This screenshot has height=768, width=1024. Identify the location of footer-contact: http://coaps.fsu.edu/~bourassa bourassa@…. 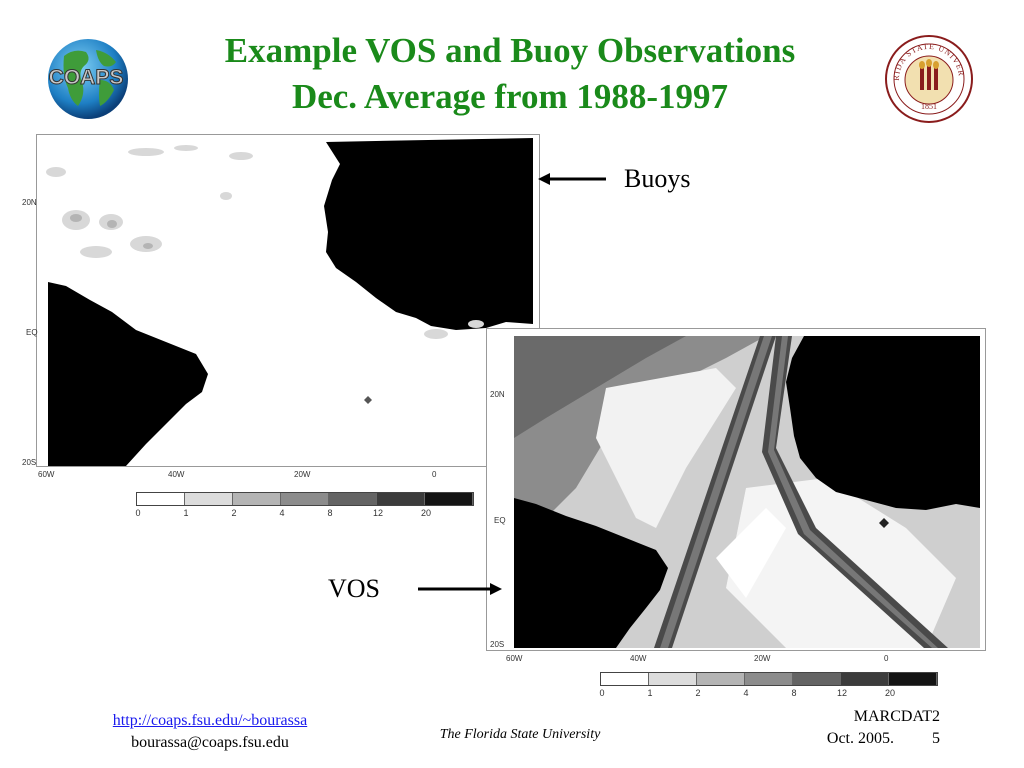
(210, 732).